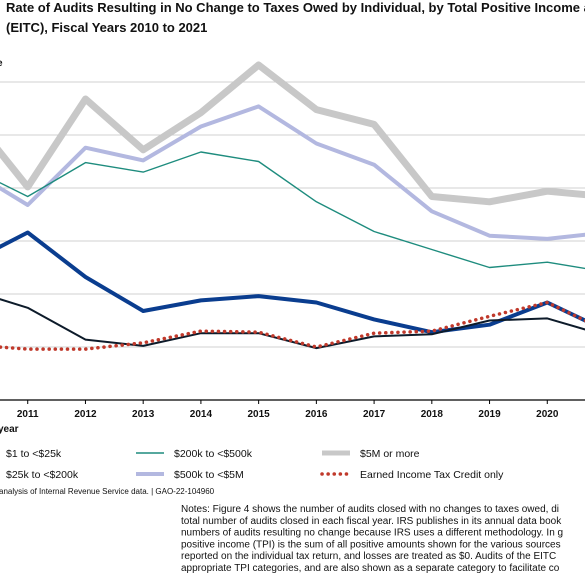 This screenshot has height=585, width=585. Describe the element at coordinates (201, 414) in the screenshot. I see `x-tick-label: 2014` at that location.